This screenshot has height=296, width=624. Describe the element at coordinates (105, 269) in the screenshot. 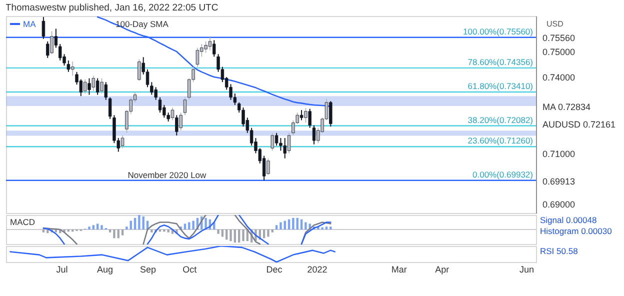

I see `x-tick-label: Aug` at that location.